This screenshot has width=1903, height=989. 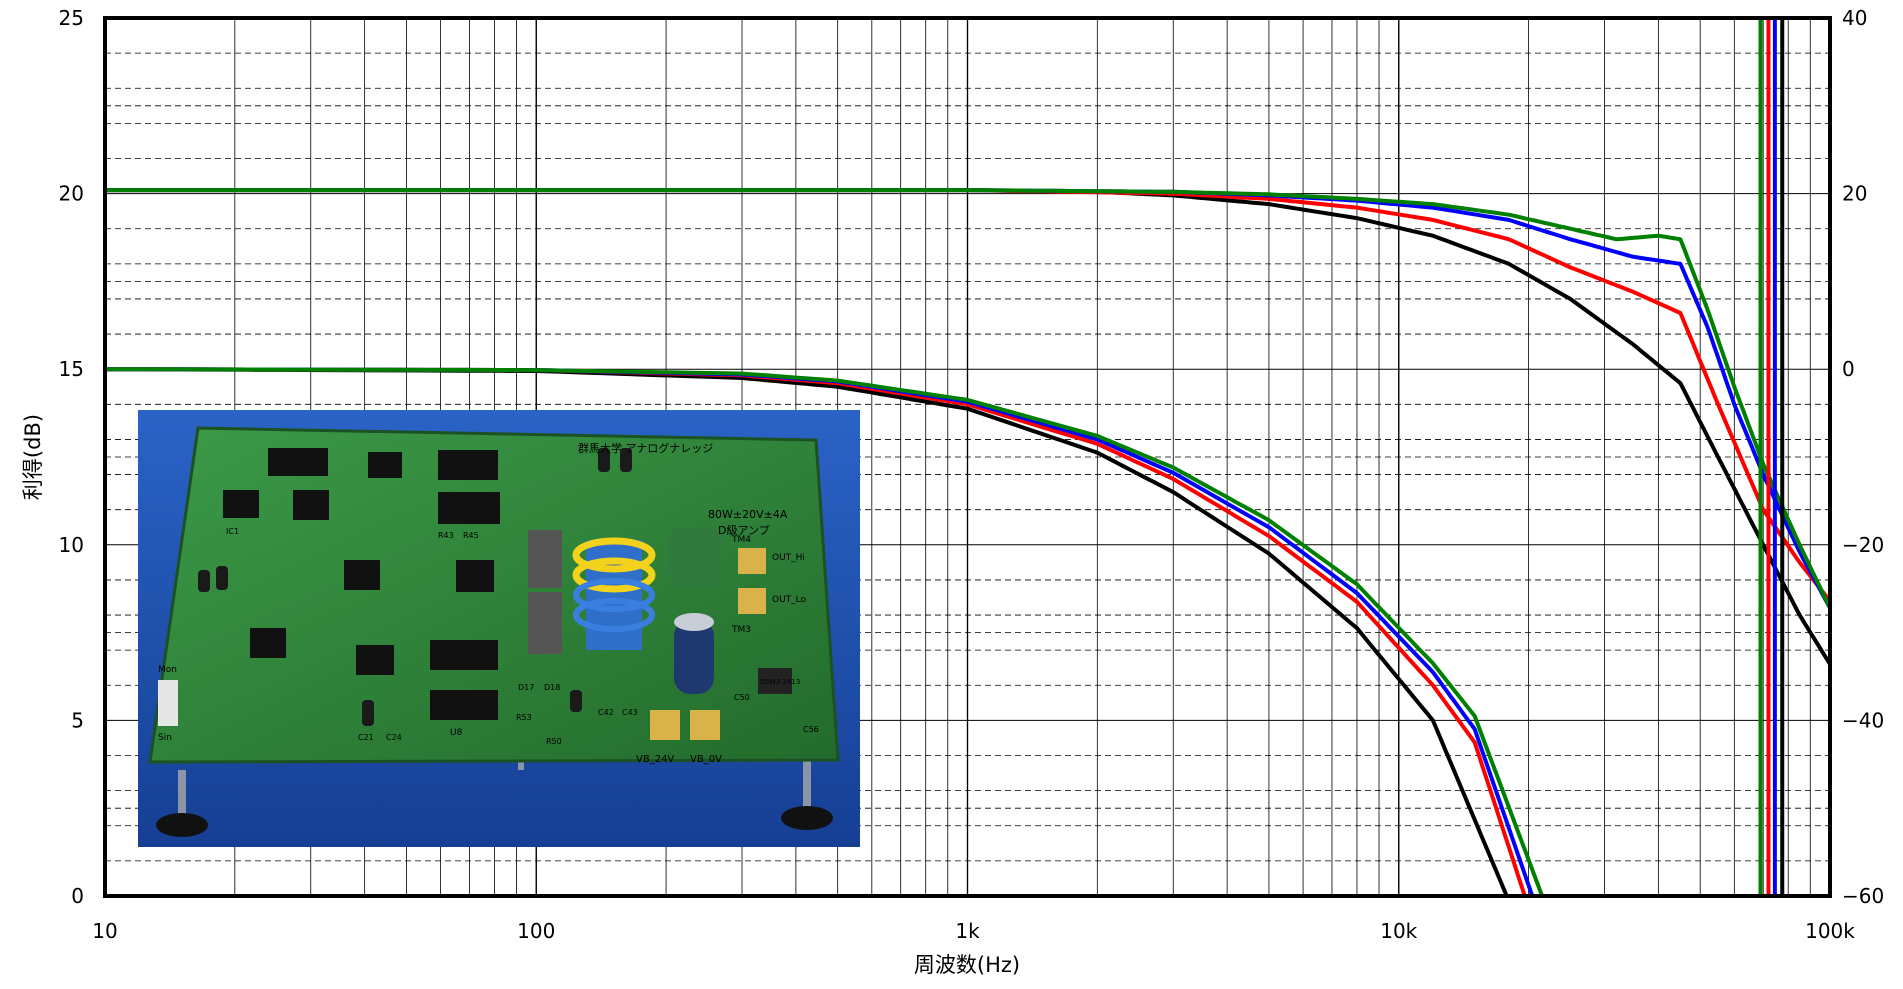 I want to click on inductor-marking: 50W3 2413, so click(x=780, y=682).